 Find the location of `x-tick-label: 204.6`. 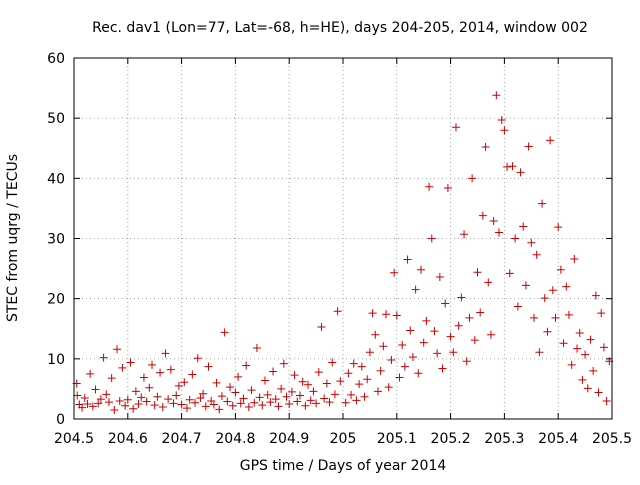

x-tick-label: 204.6 is located at coordinates (128, 439).